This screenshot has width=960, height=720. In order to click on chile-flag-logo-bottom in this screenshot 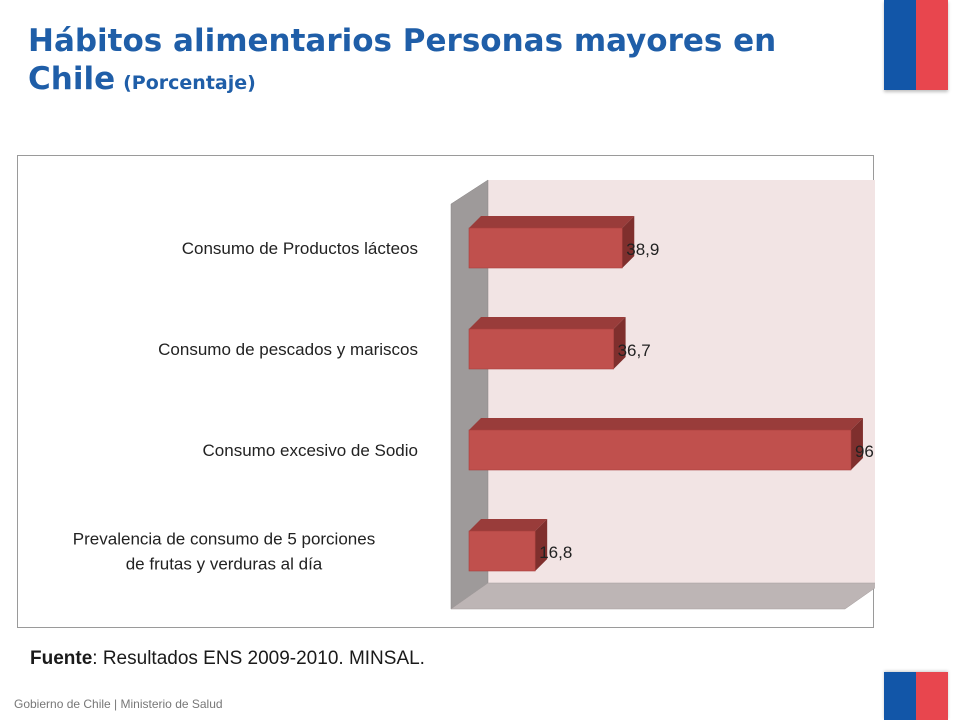, I will do `click(916, 696)`.